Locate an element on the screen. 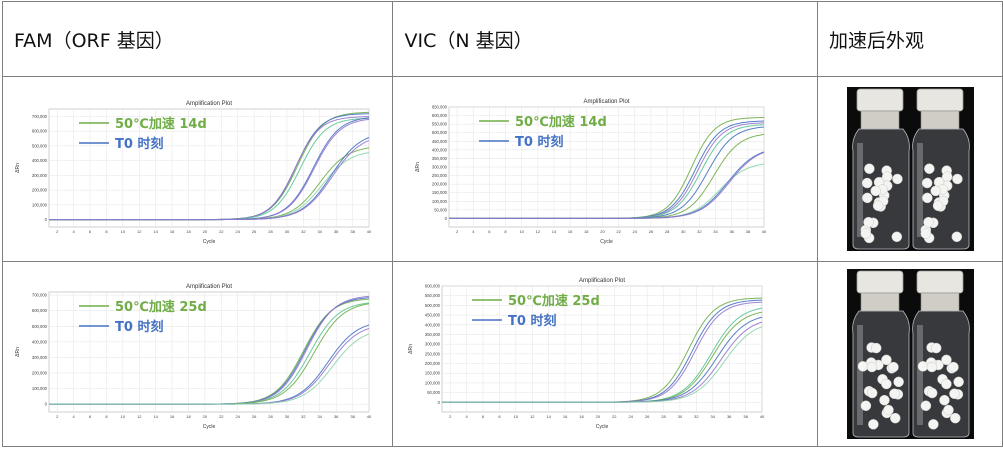  y-tick-label: 0 is located at coordinates (439, 402).